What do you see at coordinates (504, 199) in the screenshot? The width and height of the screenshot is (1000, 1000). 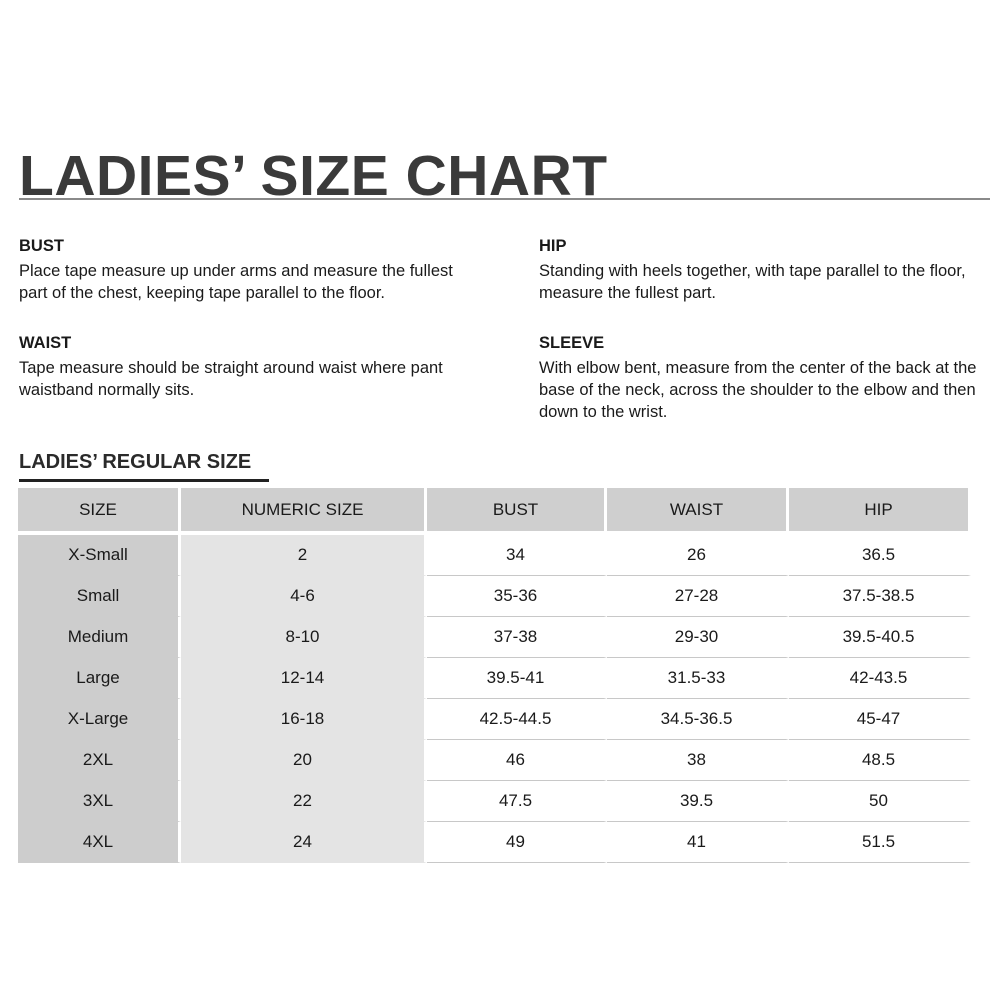 I see `title-divider` at bounding box center [504, 199].